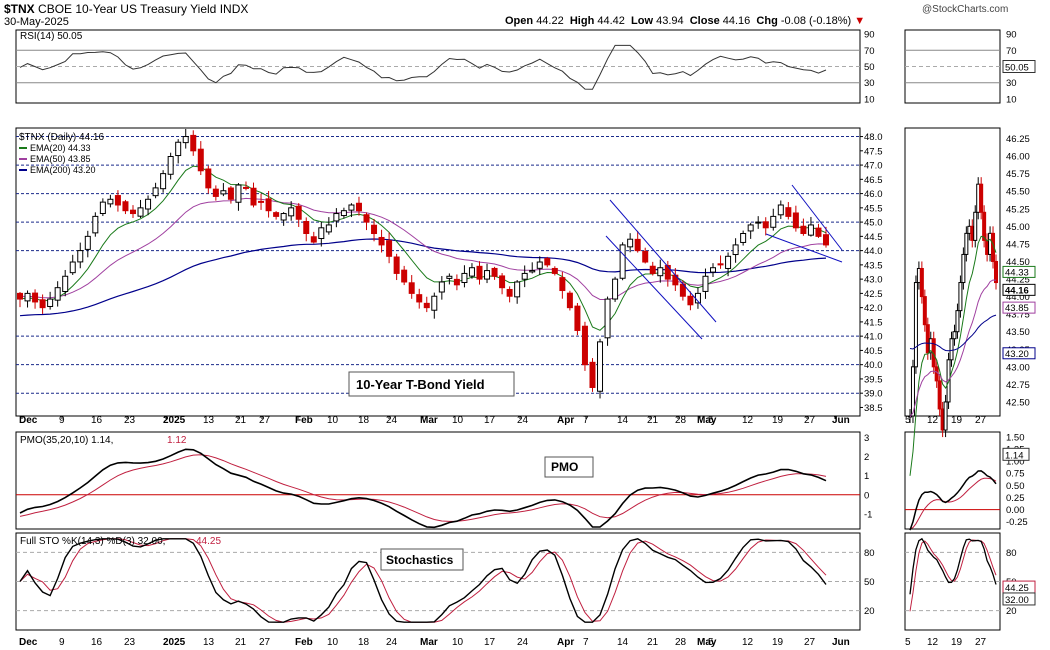 The image size is (1050, 650). What do you see at coordinates (817, 217) in the screenshot?
I see `wedge-line-upper-right` at bounding box center [817, 217].